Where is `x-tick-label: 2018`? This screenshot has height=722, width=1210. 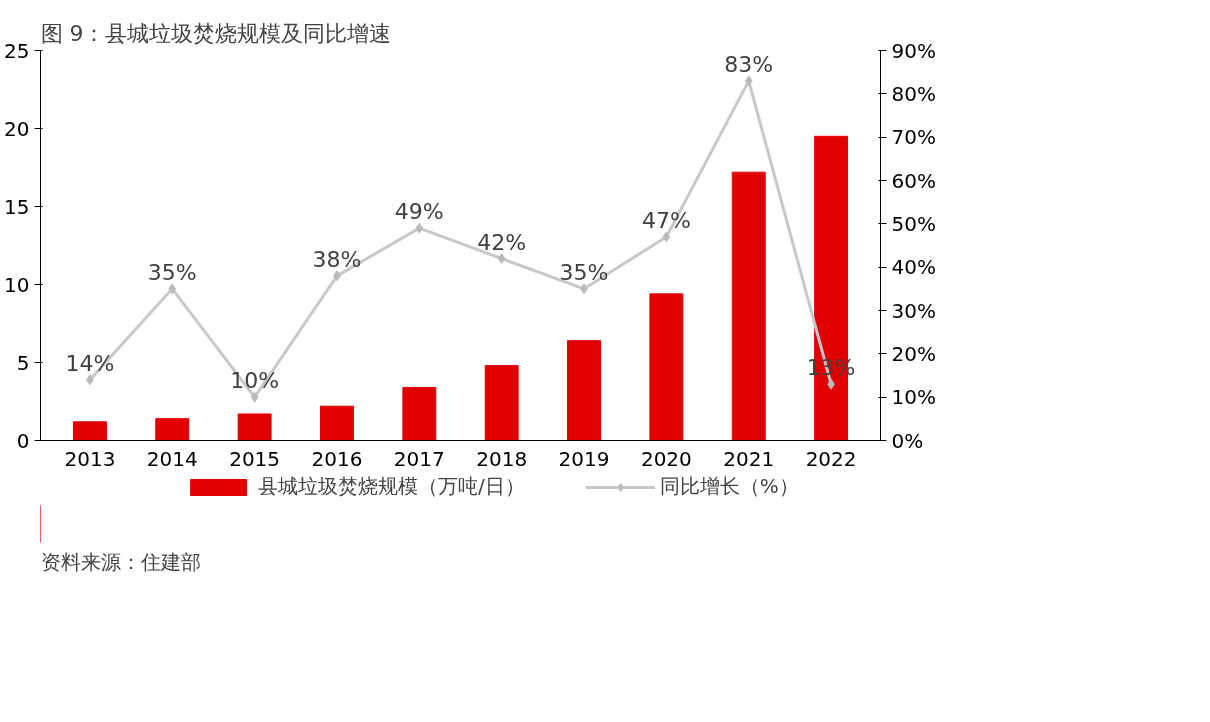 x-tick-label: 2018 is located at coordinates (502, 458).